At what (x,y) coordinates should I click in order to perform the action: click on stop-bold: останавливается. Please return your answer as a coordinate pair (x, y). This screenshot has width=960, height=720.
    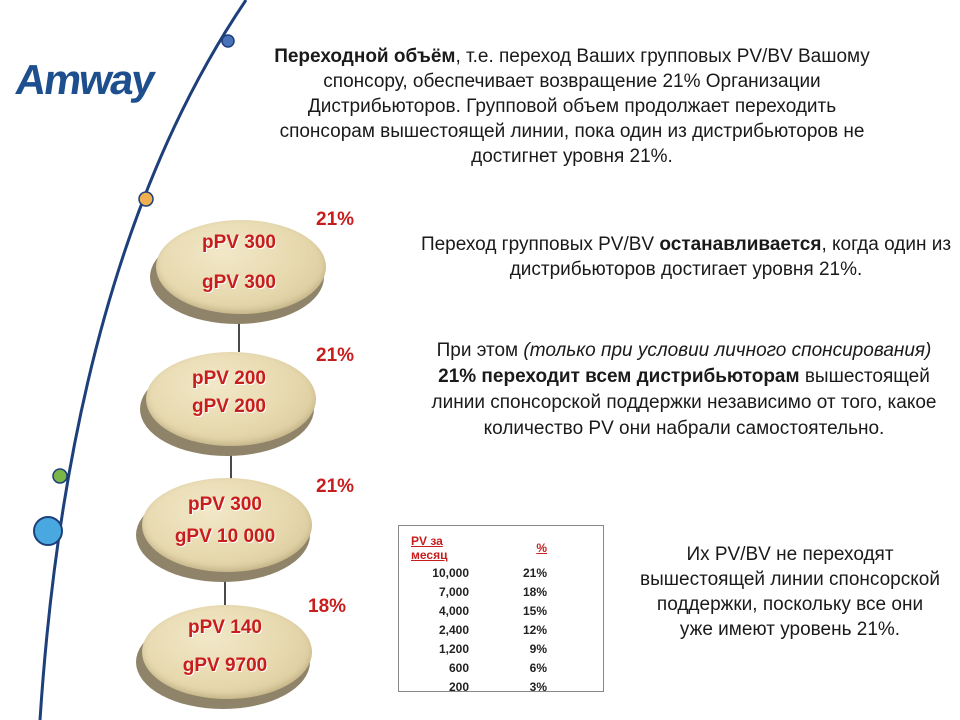
    Looking at the image, I should click on (740, 244).